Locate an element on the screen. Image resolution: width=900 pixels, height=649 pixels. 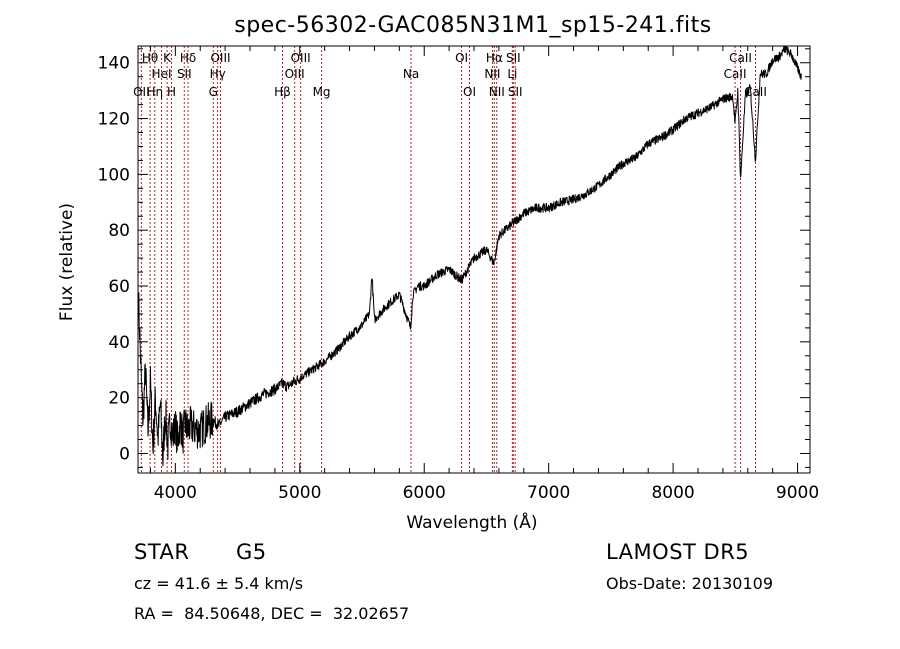
spectral-line-label: Hγ is located at coordinates (218, 74).